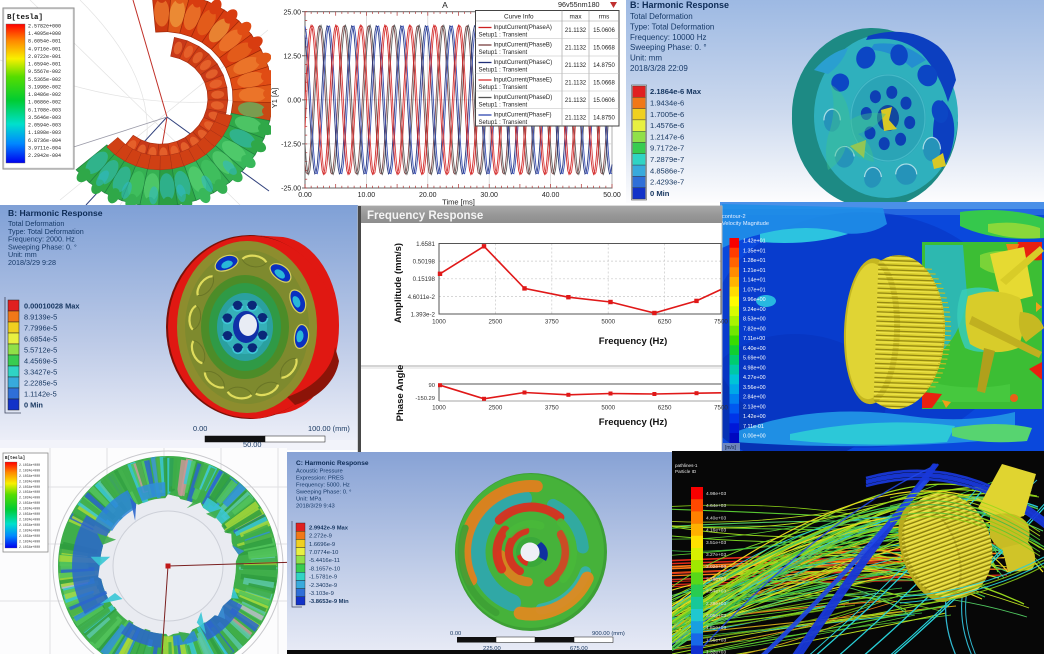 This screenshot has height=654, width=1044. Describe the element at coordinates (754, 320) in the screenshot. I see `svg-text: 8.53e+00` at that location.